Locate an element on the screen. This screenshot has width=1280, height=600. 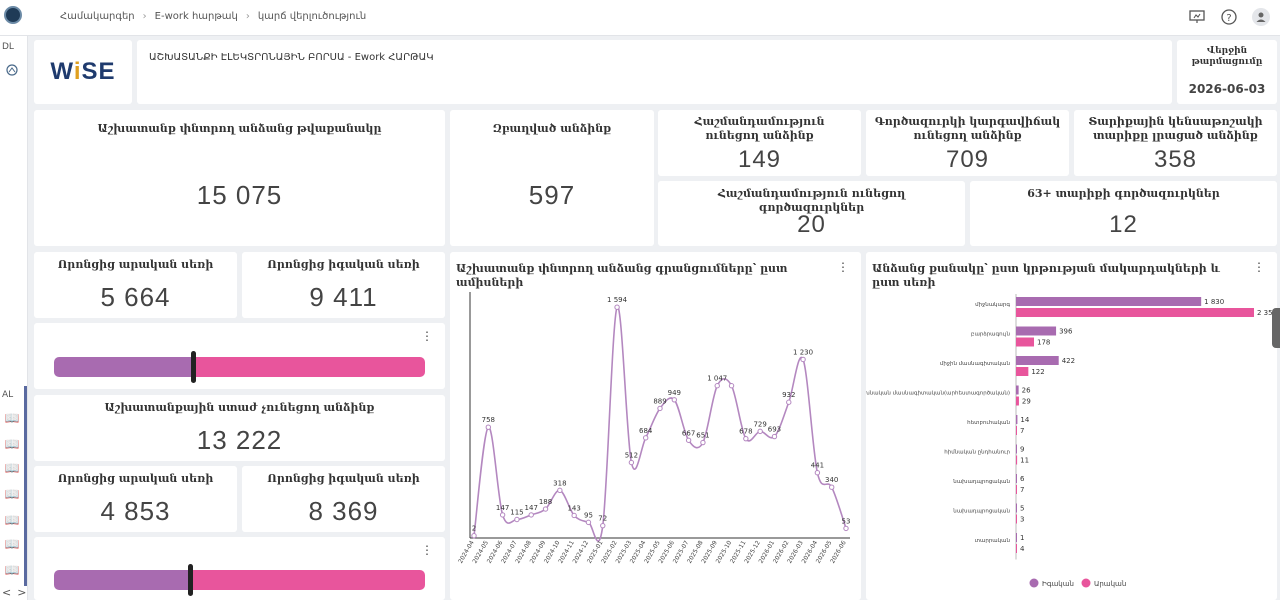
breadcrumb-item: E-work հարթակ is located at coordinates (196, 16).